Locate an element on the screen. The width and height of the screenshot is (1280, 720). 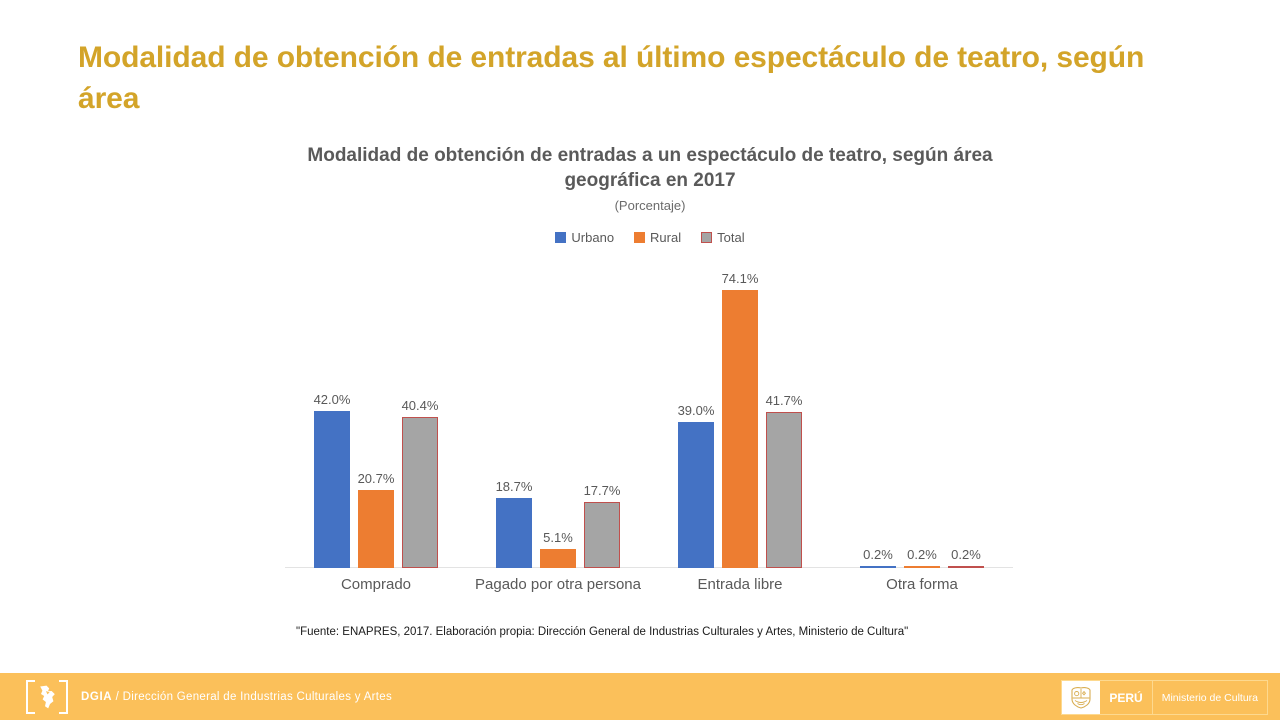
legend-item-rural: Rural is located at coordinates (657, 237).